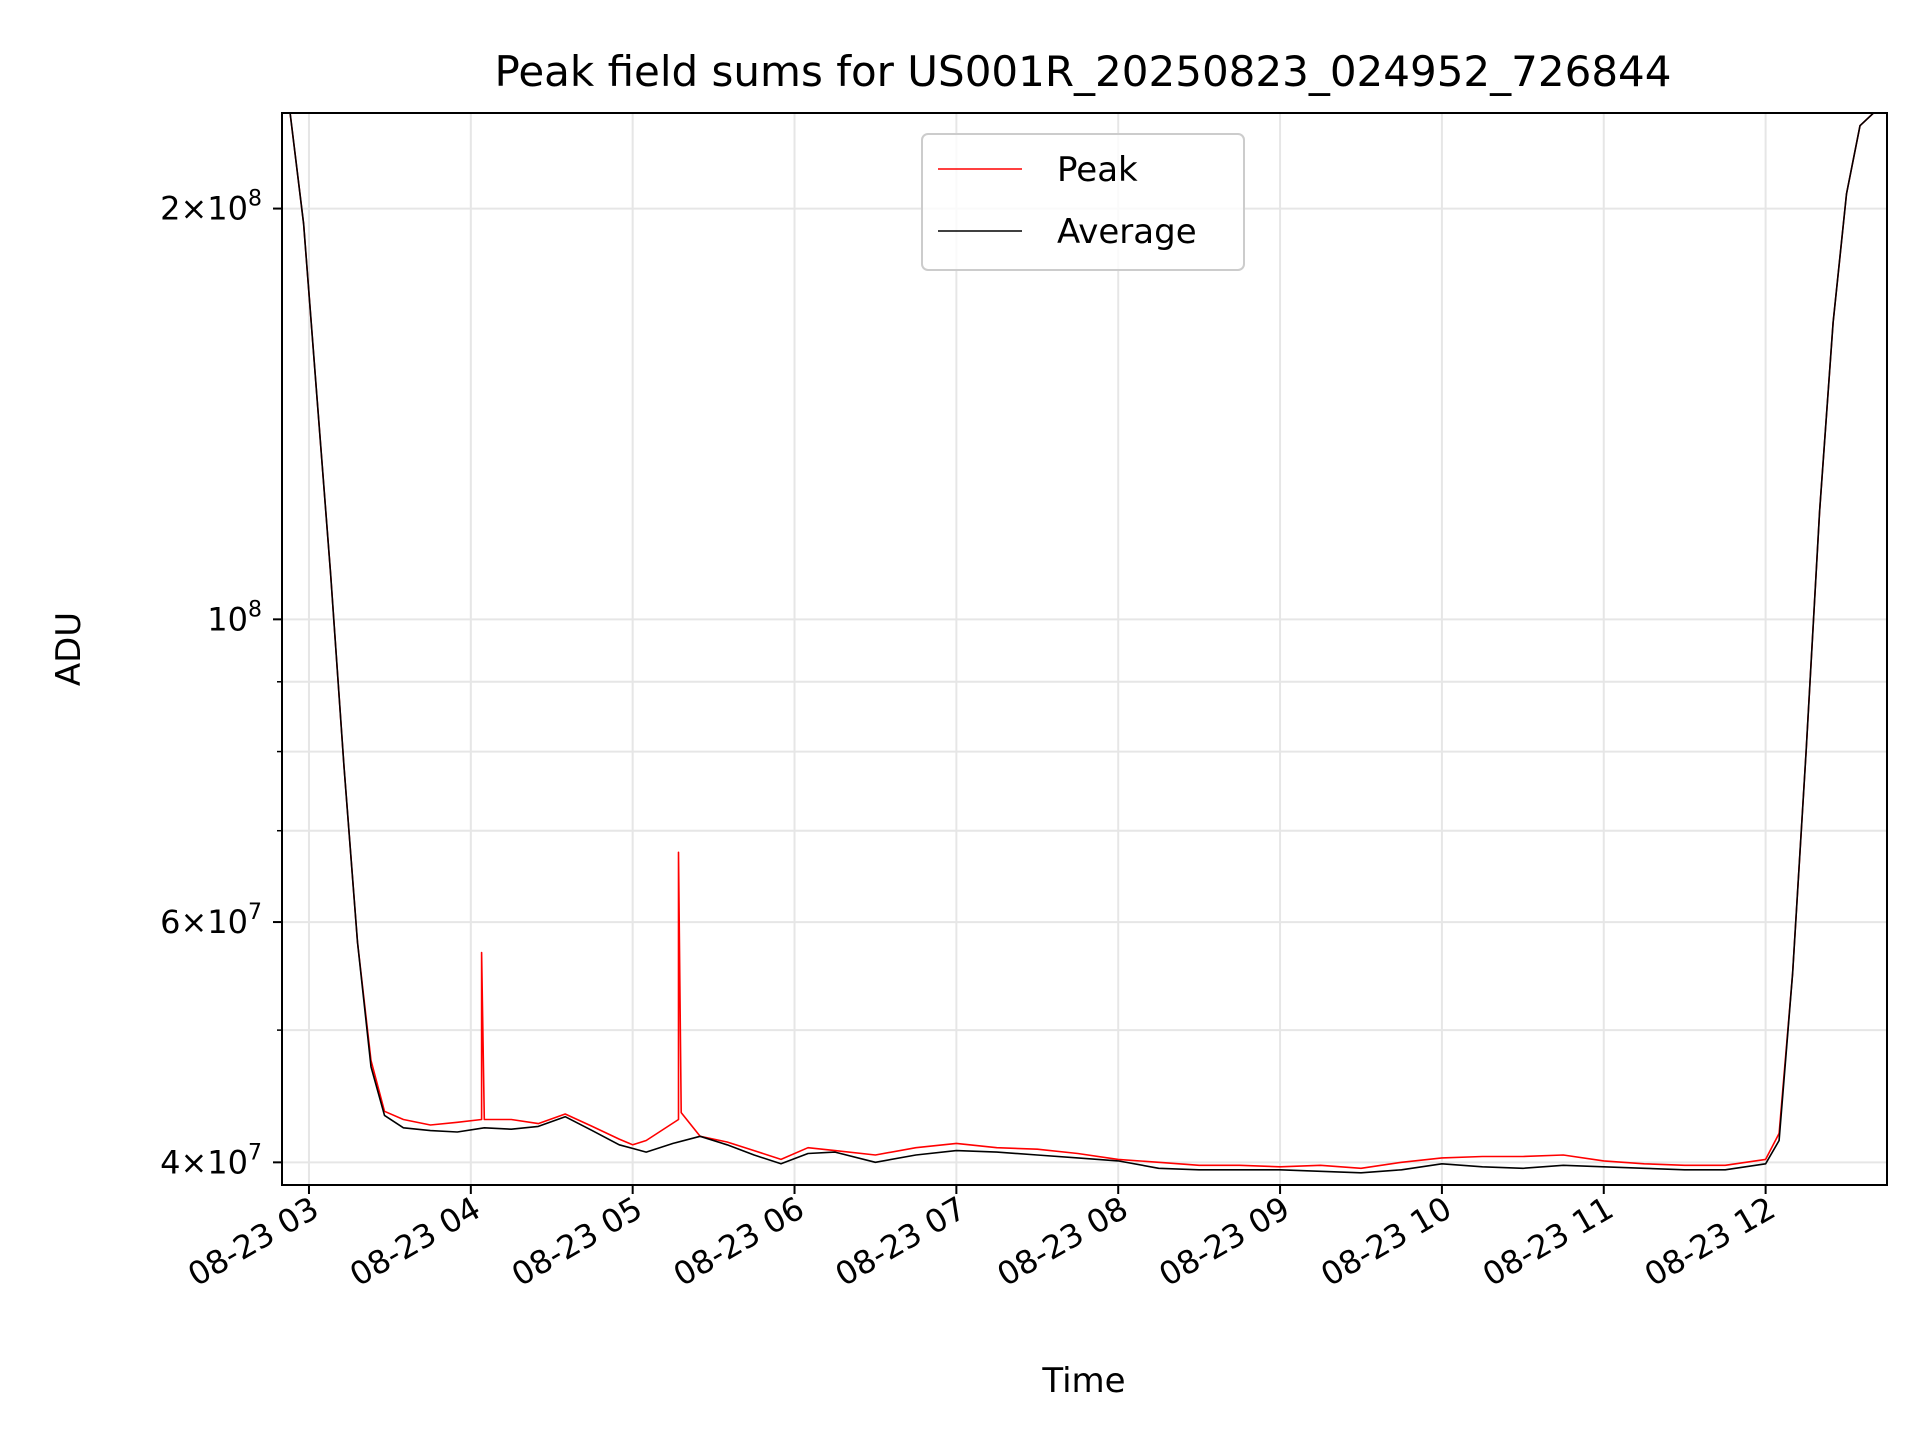 This screenshot has width=1920, height=1440. What do you see at coordinates (1097, 170) in the screenshot?
I see `legend-label-peak: Peak` at bounding box center [1097, 170].